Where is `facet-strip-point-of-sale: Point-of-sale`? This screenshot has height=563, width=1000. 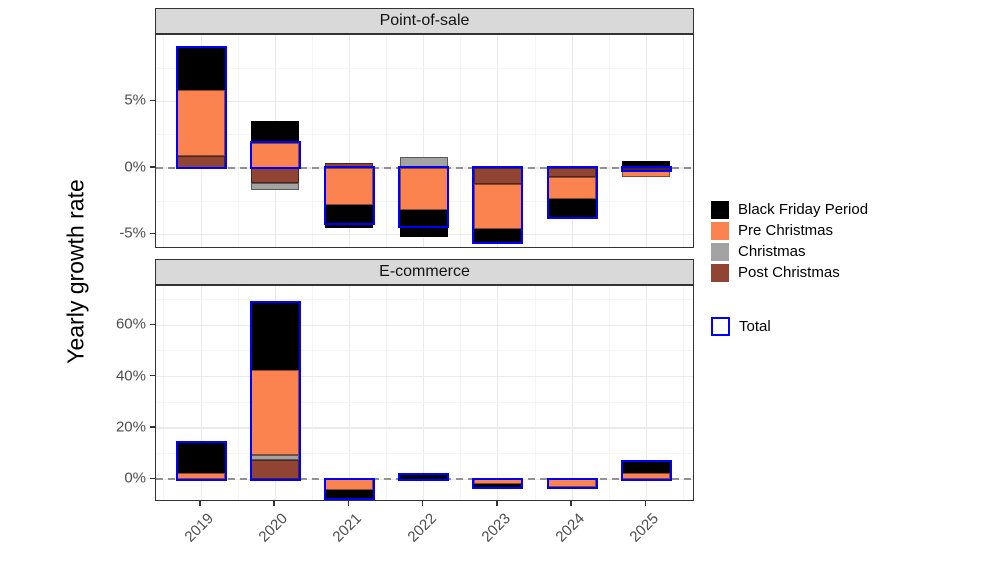
facet-strip-point-of-sale: Point-of-sale is located at coordinates (424, 21).